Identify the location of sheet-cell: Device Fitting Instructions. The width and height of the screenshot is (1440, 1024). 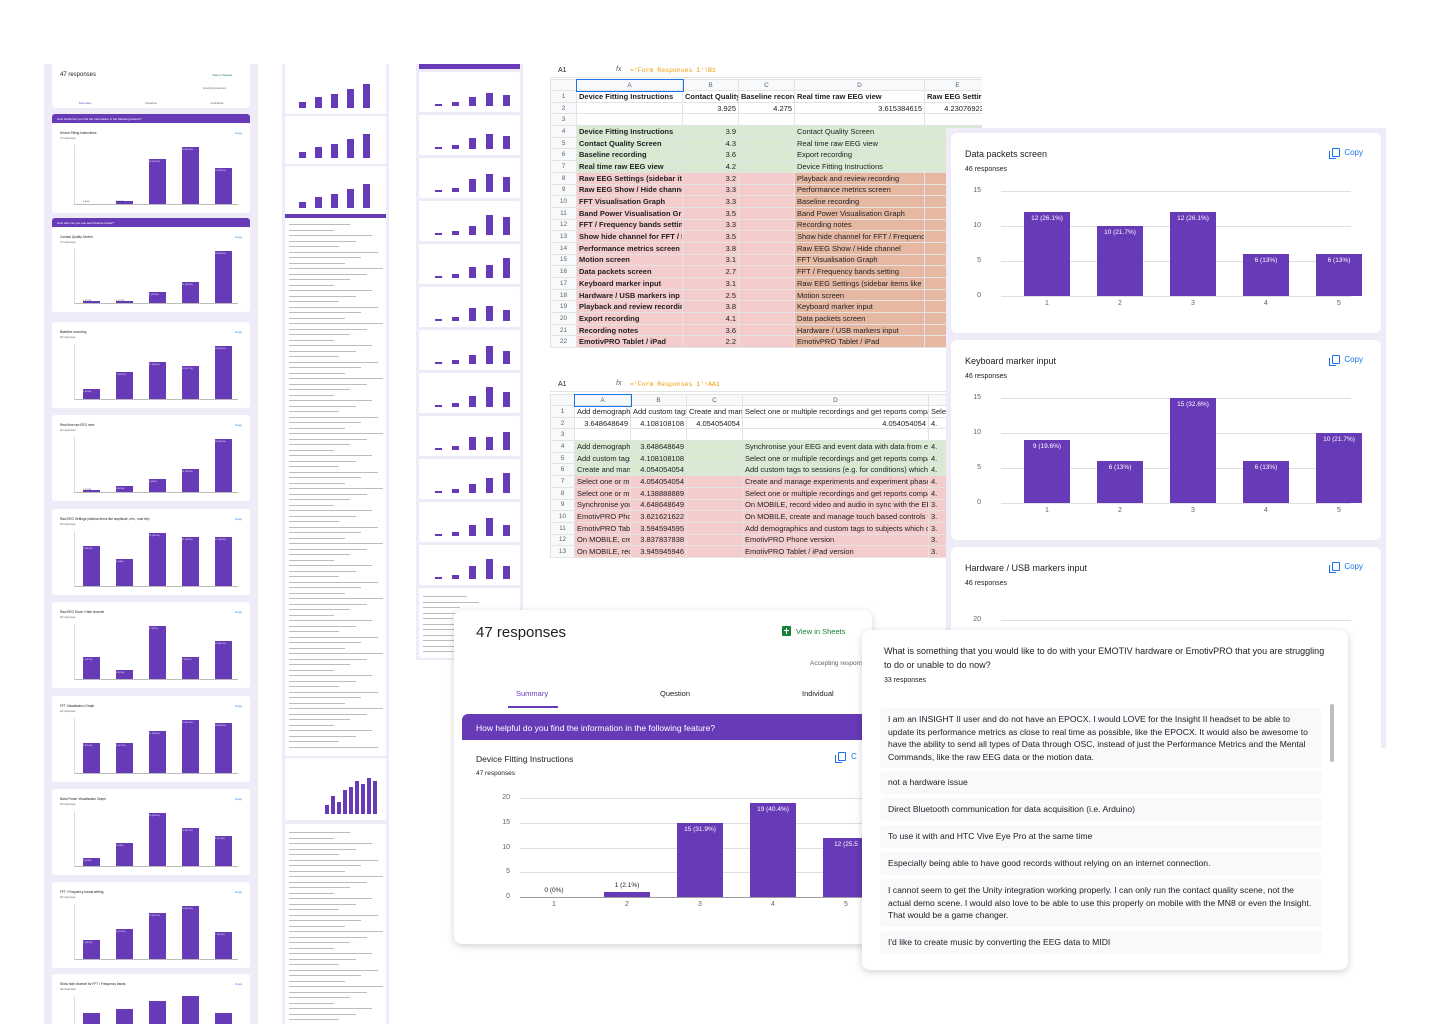
(859, 166).